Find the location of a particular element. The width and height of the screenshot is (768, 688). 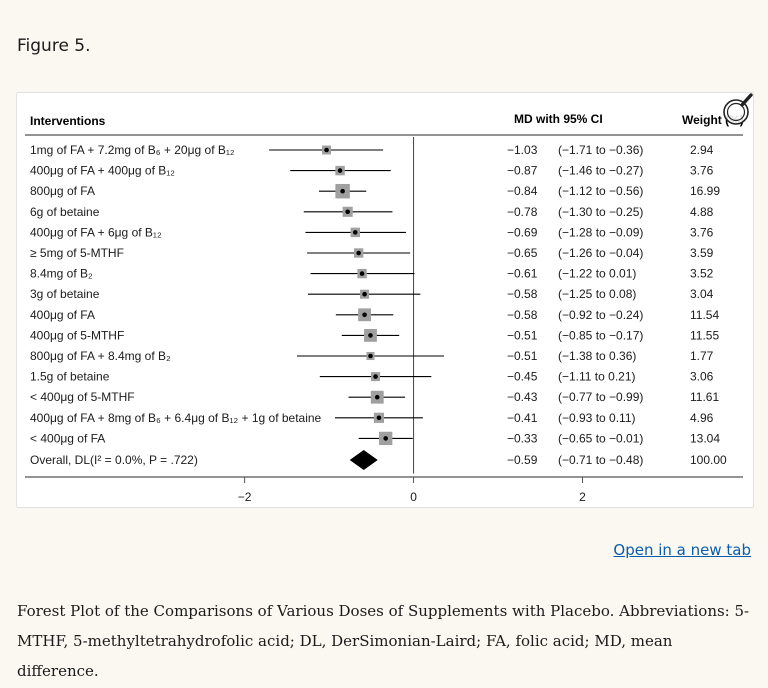

md-value: −0.43 is located at coordinates (522, 397).